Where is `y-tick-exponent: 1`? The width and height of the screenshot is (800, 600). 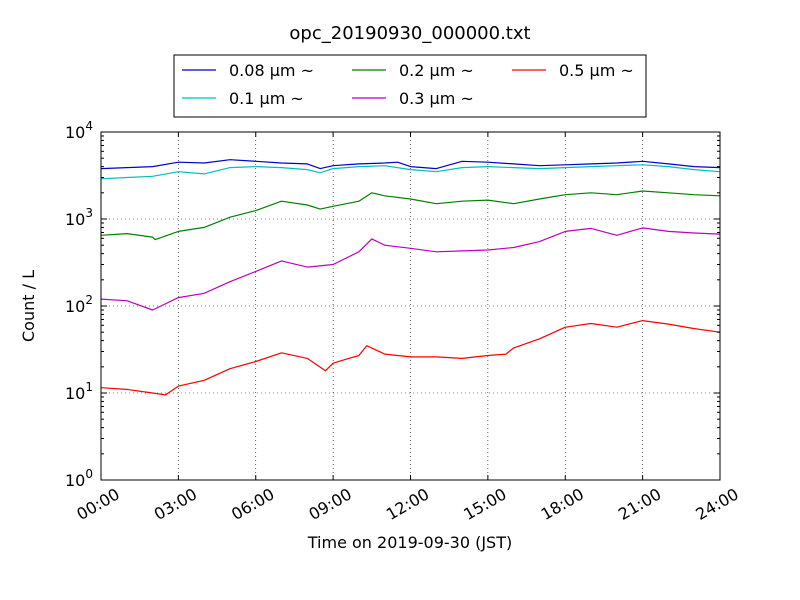 y-tick-exponent: 1 is located at coordinates (89, 387).